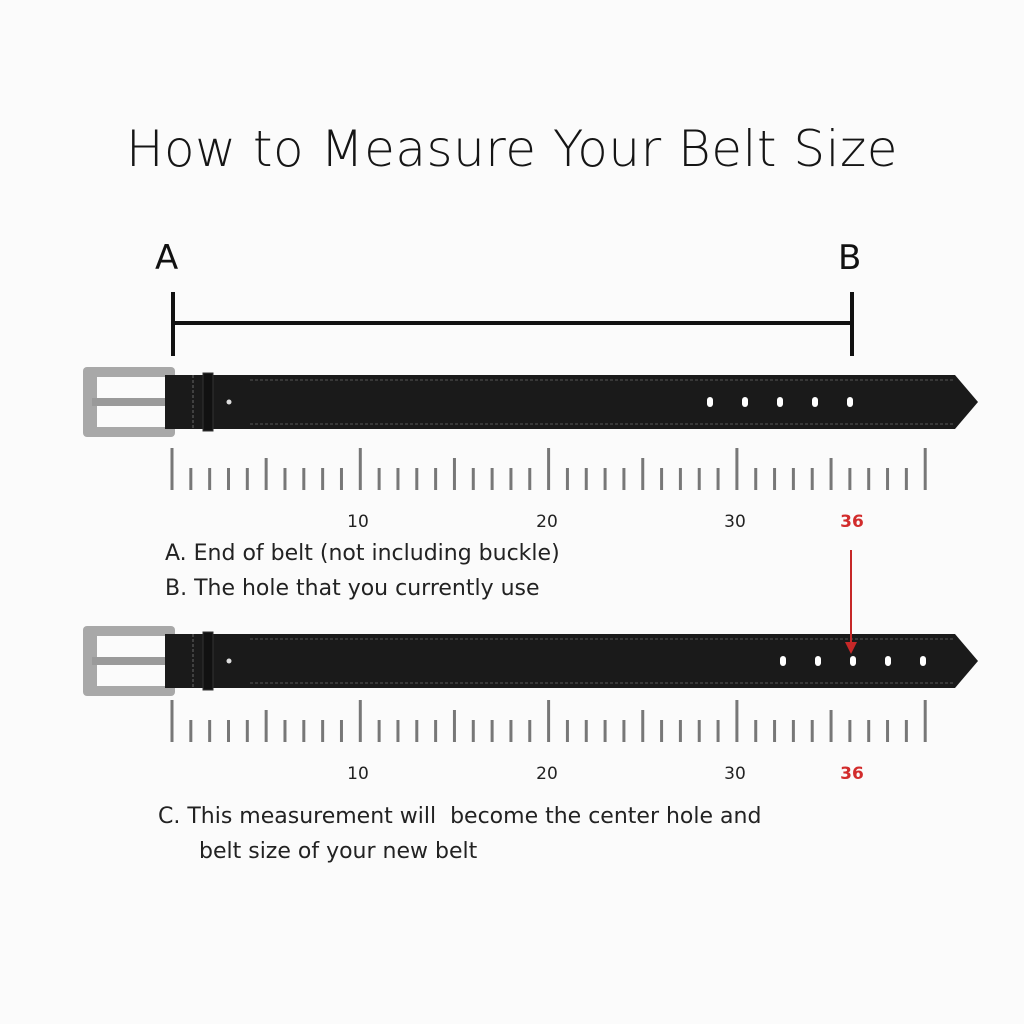 The width and height of the screenshot is (1024, 1024). Describe the element at coordinates (362, 553) in the screenshot. I see `caption-a: A. End of belt (not including buckle)` at that location.